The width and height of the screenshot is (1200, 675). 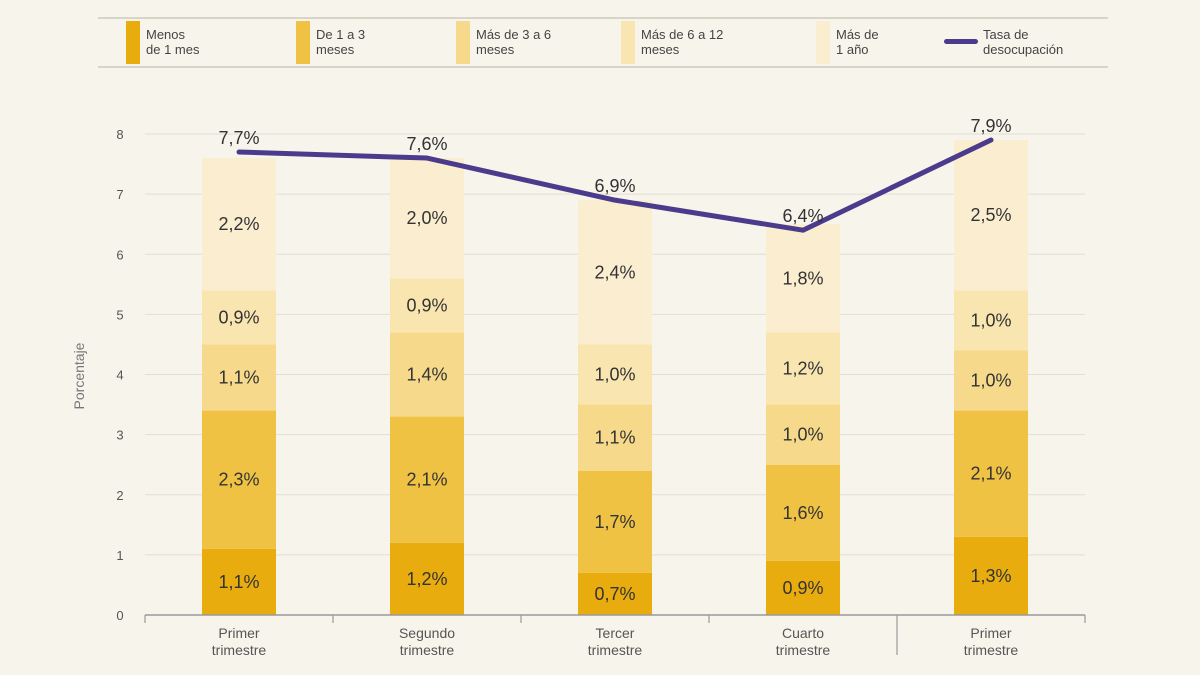 What do you see at coordinates (1023, 42) in the screenshot?
I see `legend-label: Tasa de desocupación` at bounding box center [1023, 42].